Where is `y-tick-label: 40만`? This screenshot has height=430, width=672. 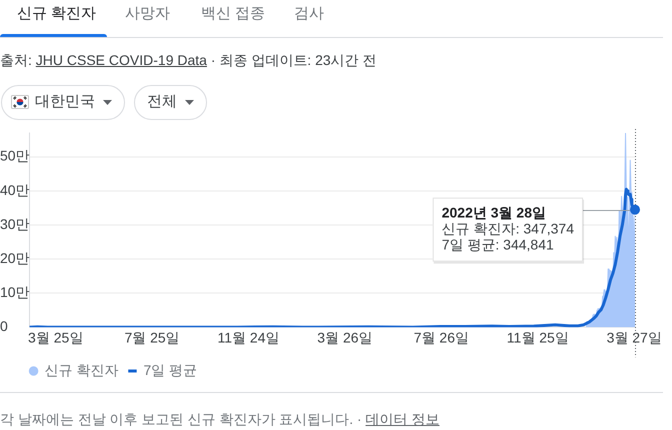 y-tick-label: 40만 is located at coordinates (15, 190).